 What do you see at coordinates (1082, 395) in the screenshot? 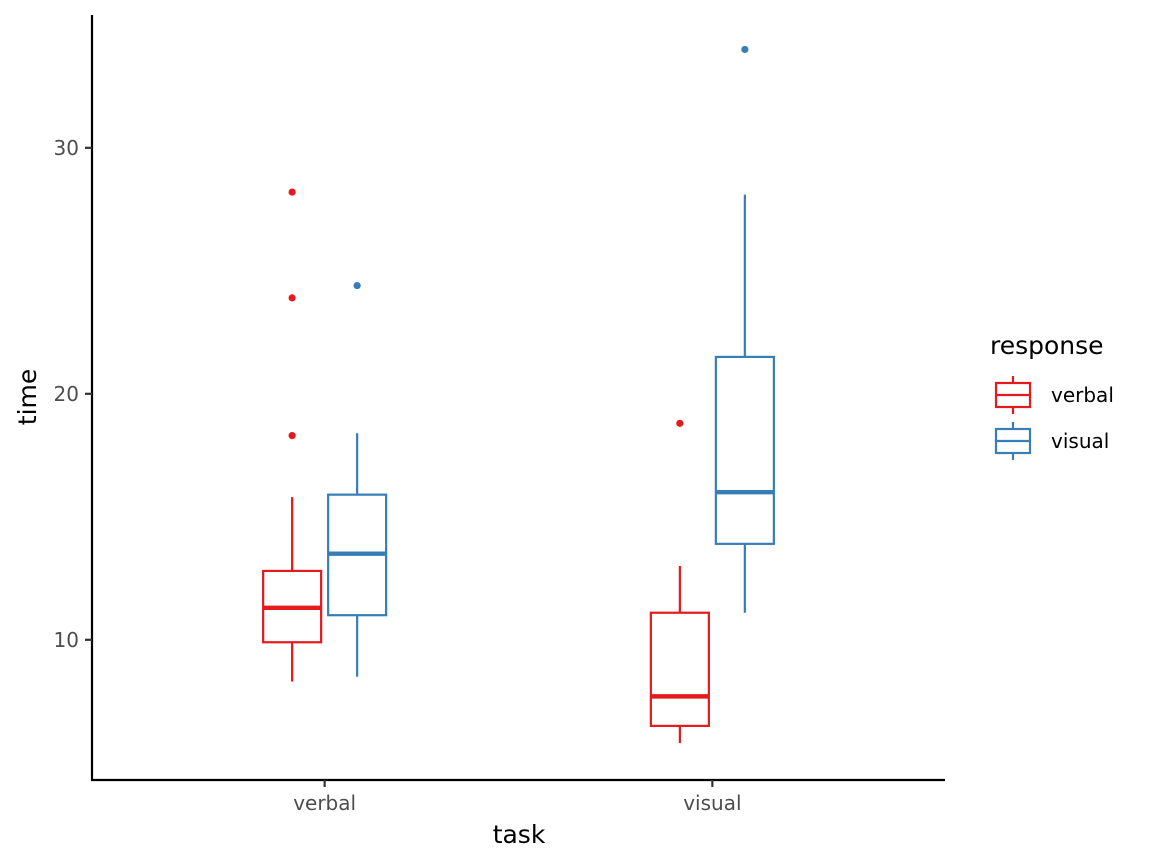
I see `legend-label: verbal` at bounding box center [1082, 395].